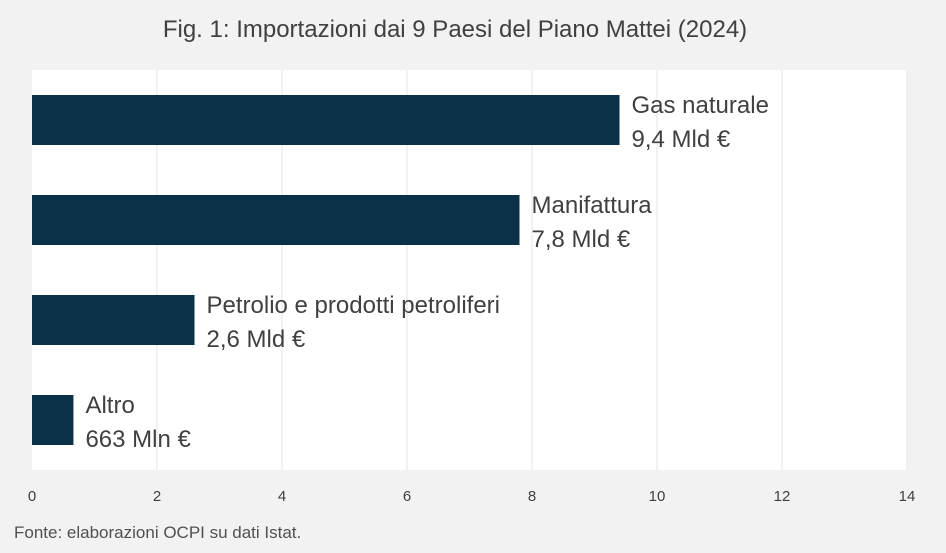 The image size is (946, 553). I want to click on x-tick-label: 12, so click(782, 496).